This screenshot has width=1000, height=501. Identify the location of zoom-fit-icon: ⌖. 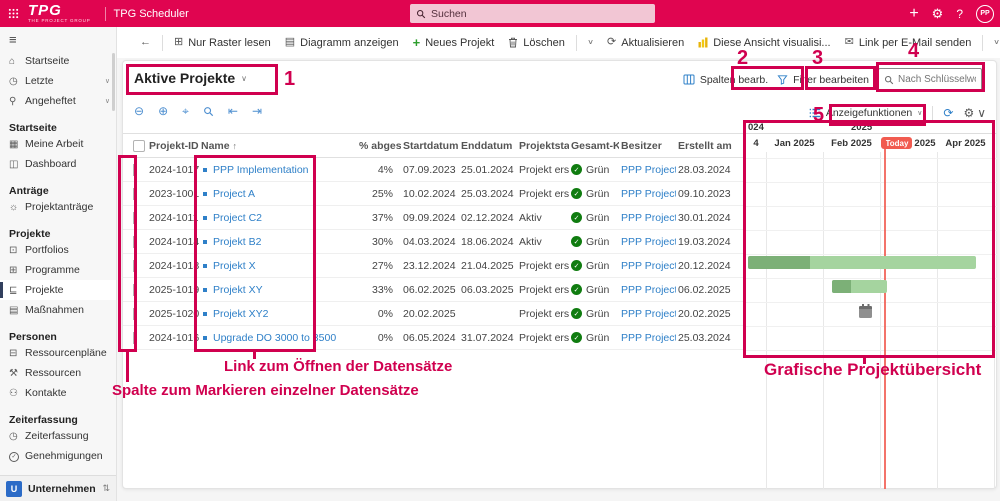
(185, 111).